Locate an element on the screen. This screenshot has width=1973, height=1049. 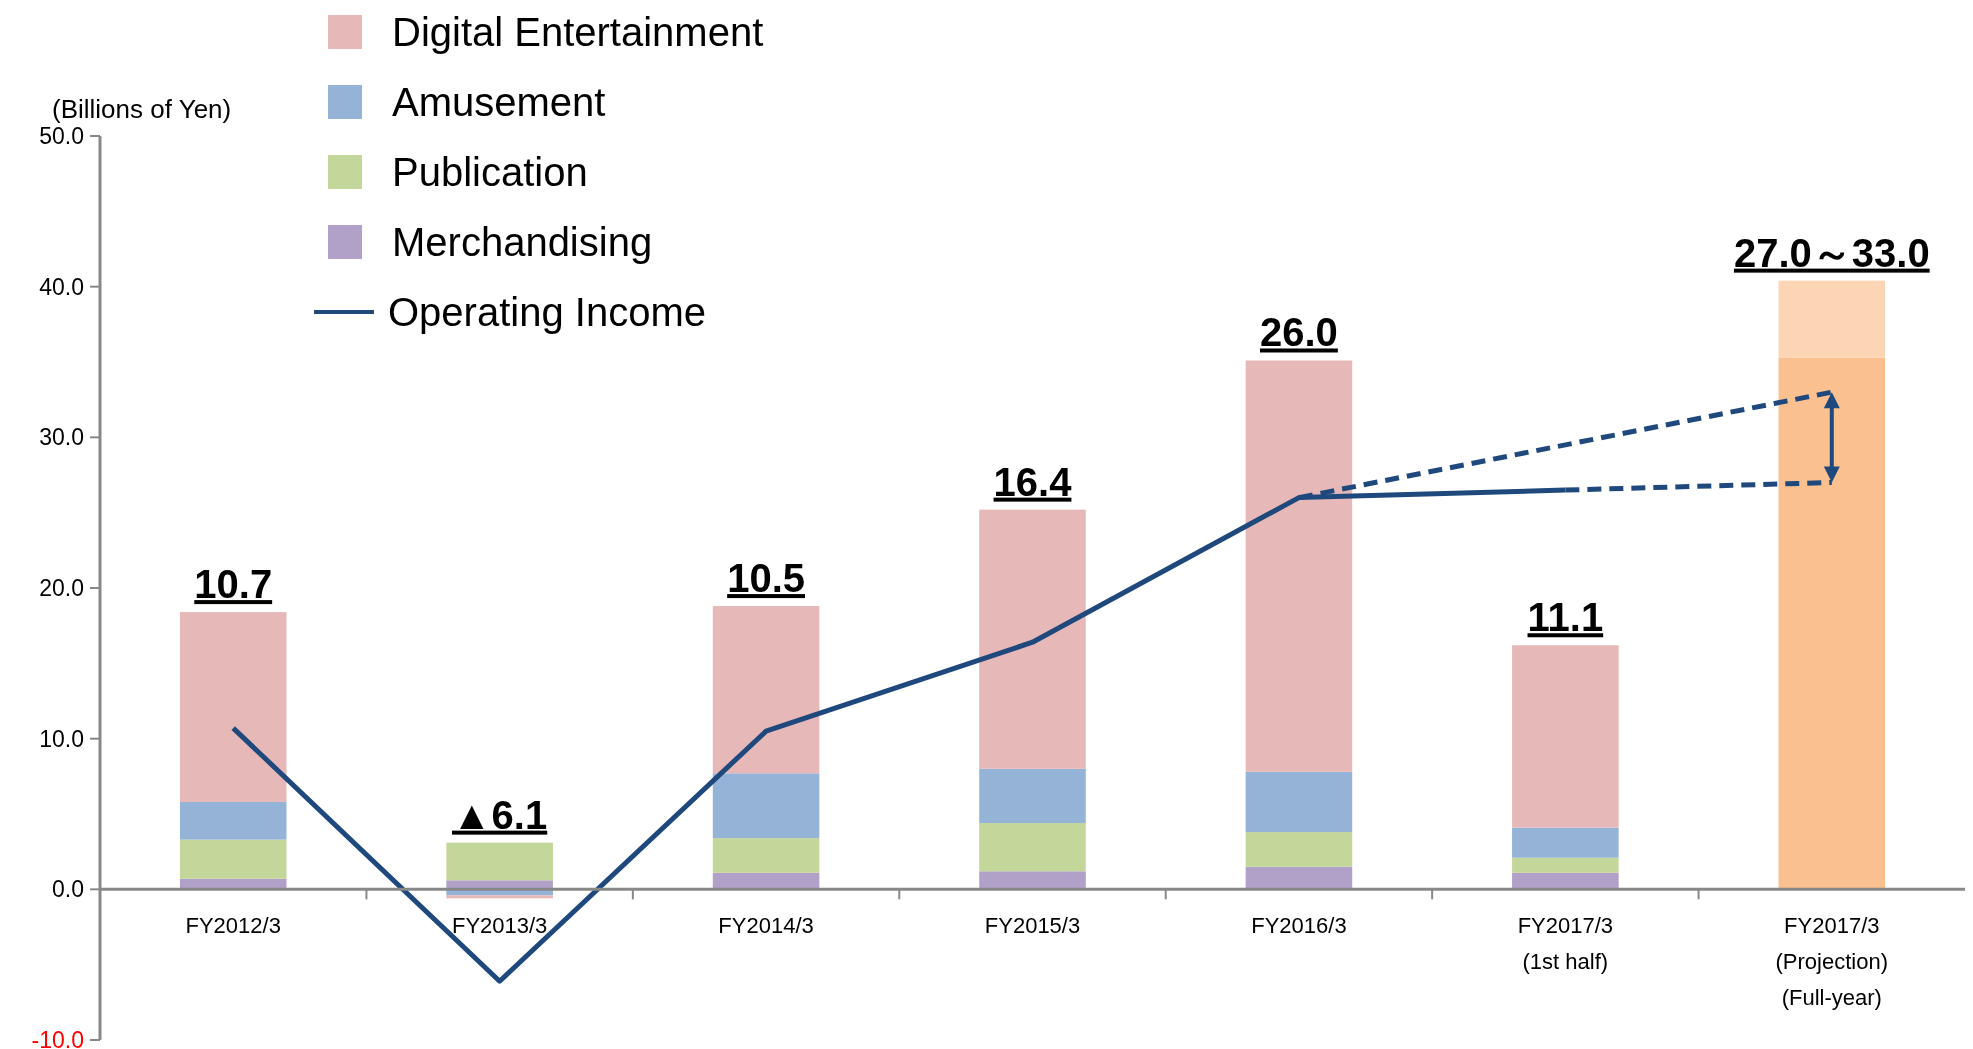
annotation: 16.4 is located at coordinates (1033, 481).